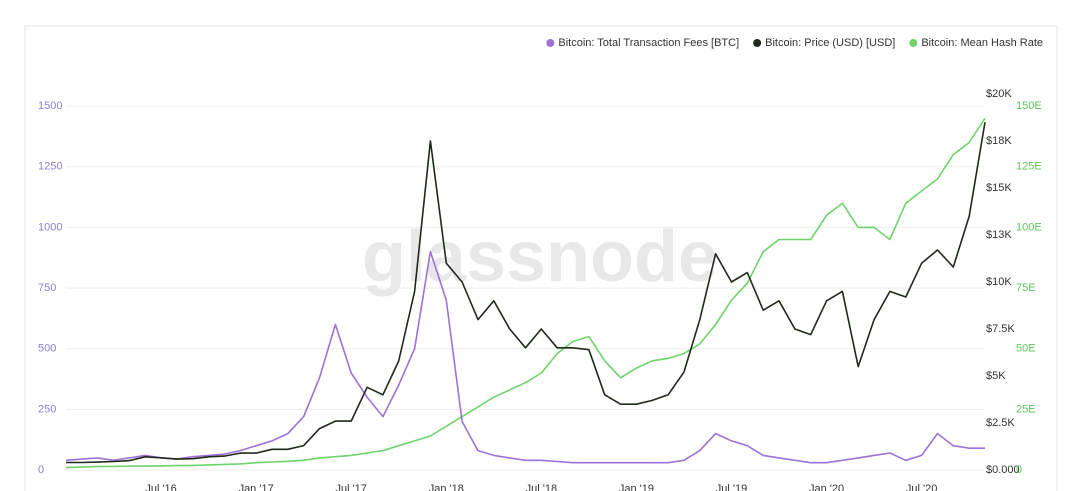 This screenshot has height=491, width=1080. I want to click on y-tick-label: 1500, so click(50, 106).